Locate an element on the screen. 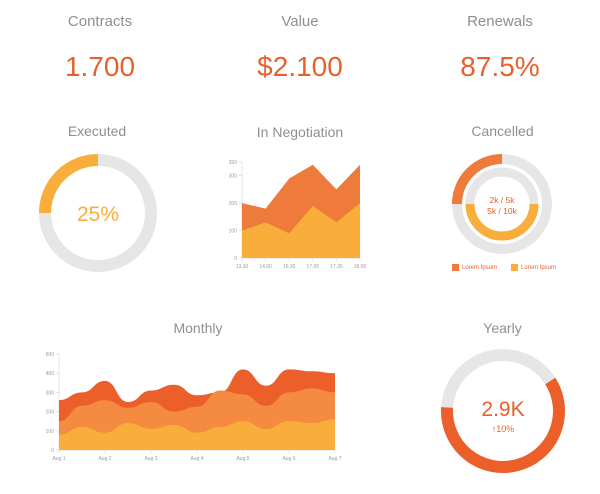 The image size is (600, 494). cancelled-line1: 2k / 5k is located at coordinates (502, 200).